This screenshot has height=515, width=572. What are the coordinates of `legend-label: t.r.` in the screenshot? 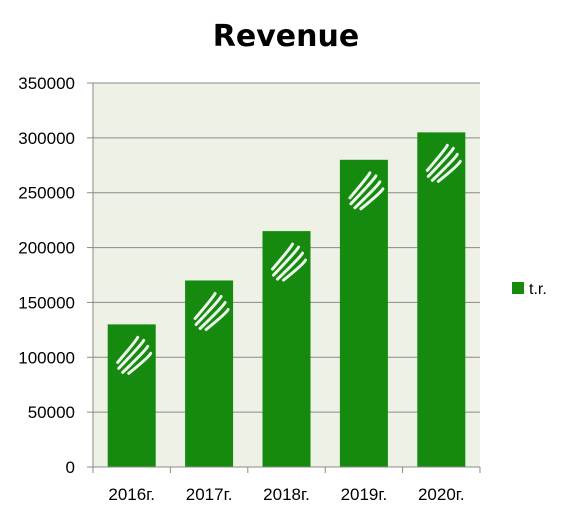 It's located at (538, 289).